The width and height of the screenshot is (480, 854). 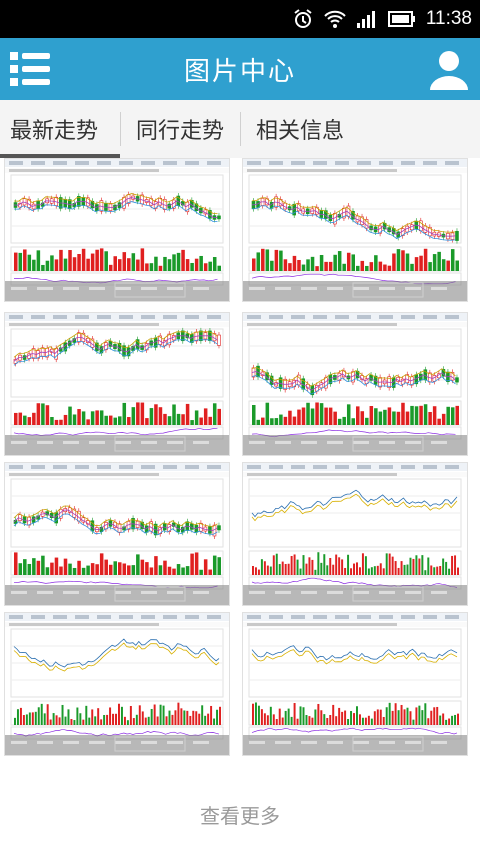 I want to click on tab-related-info: 相关信息, so click(x=300, y=129).